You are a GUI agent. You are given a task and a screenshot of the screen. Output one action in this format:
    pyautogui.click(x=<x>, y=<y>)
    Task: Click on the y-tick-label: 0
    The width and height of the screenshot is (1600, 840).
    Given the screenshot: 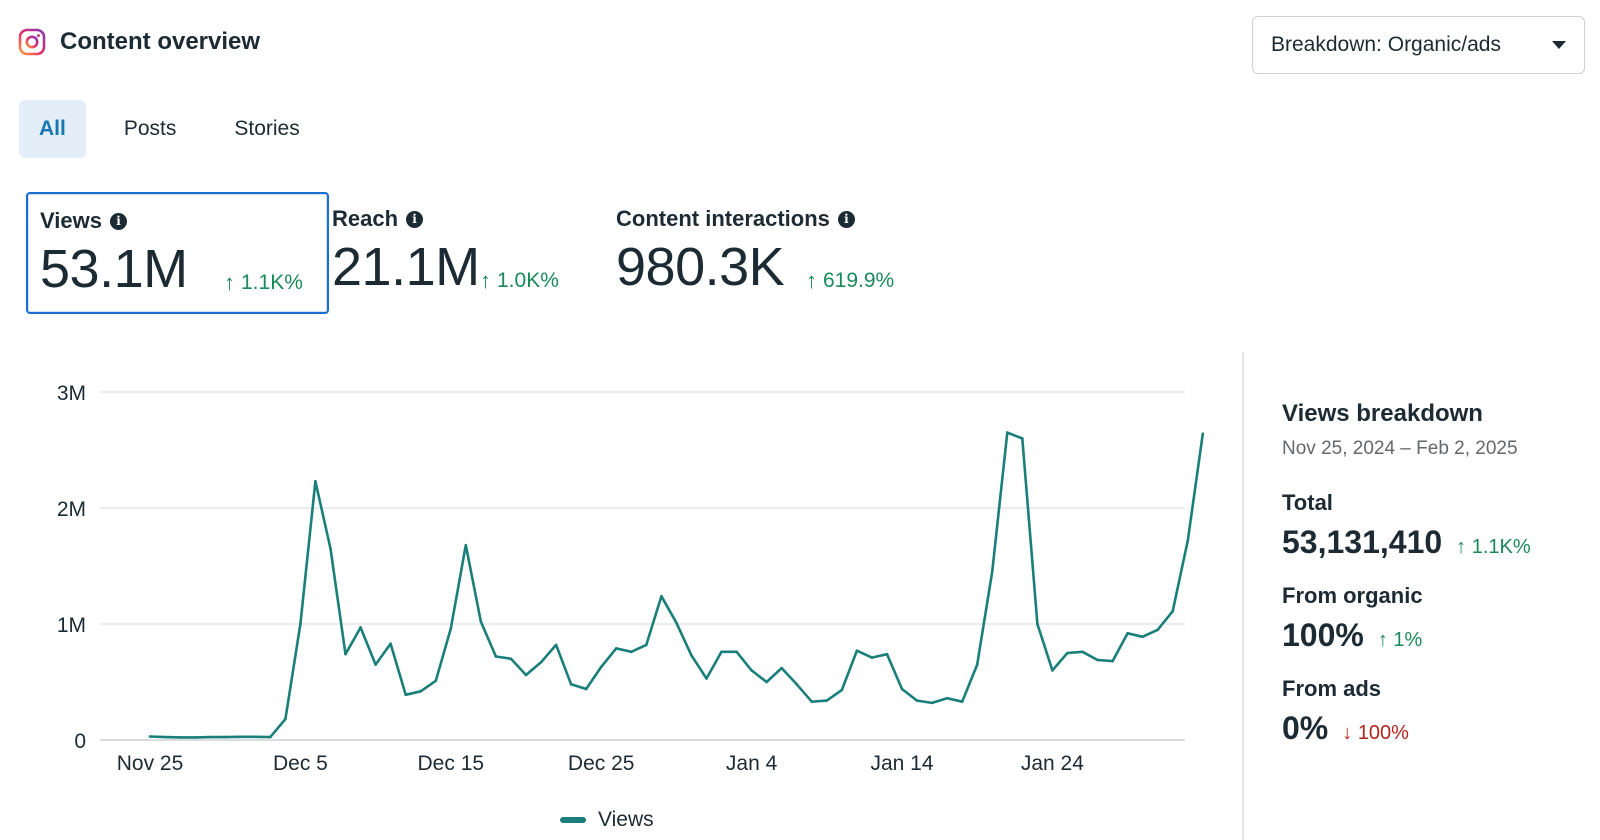 What is the action you would take?
    pyautogui.click(x=80, y=741)
    